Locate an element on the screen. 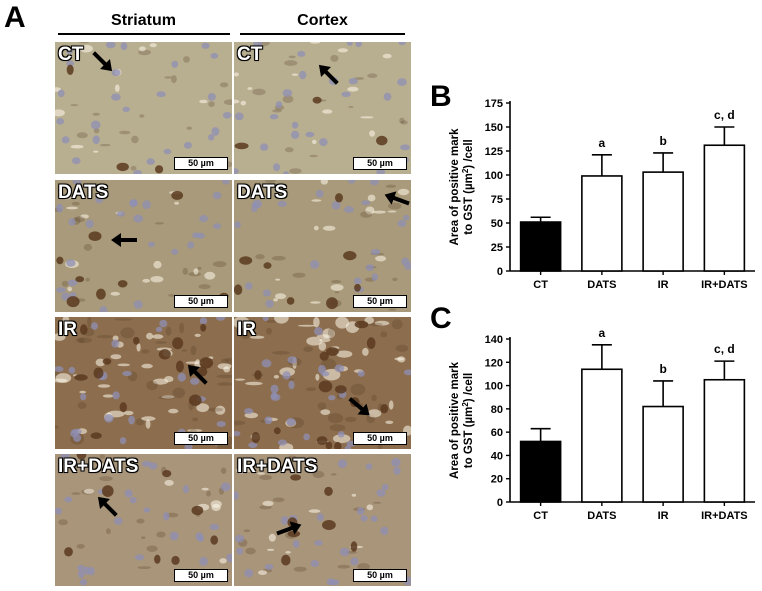  panel-a-letter: A is located at coordinates (15, 17).